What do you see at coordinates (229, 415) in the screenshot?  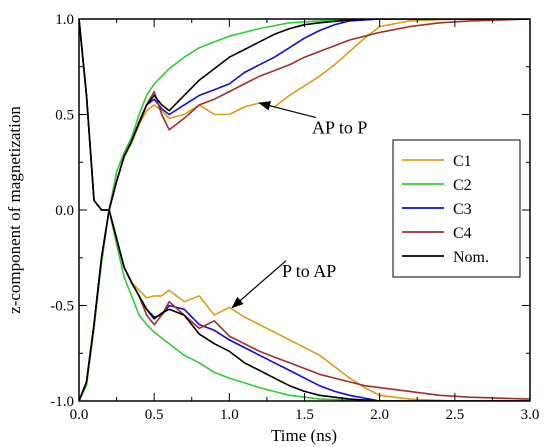 I see `x-tick-label: 1.0` at bounding box center [229, 415].